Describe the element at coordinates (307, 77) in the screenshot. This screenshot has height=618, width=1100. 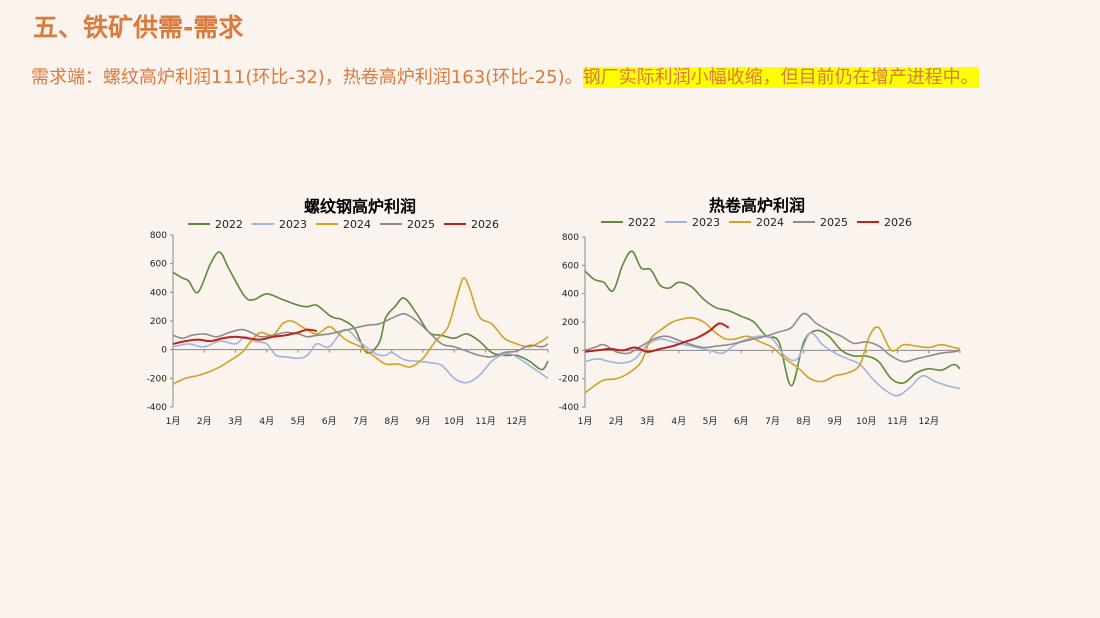
I see `description-text: 需求端：螺纹高炉利润111(环比-32)，热卷高炉利润163(环比-25)。` at that location.